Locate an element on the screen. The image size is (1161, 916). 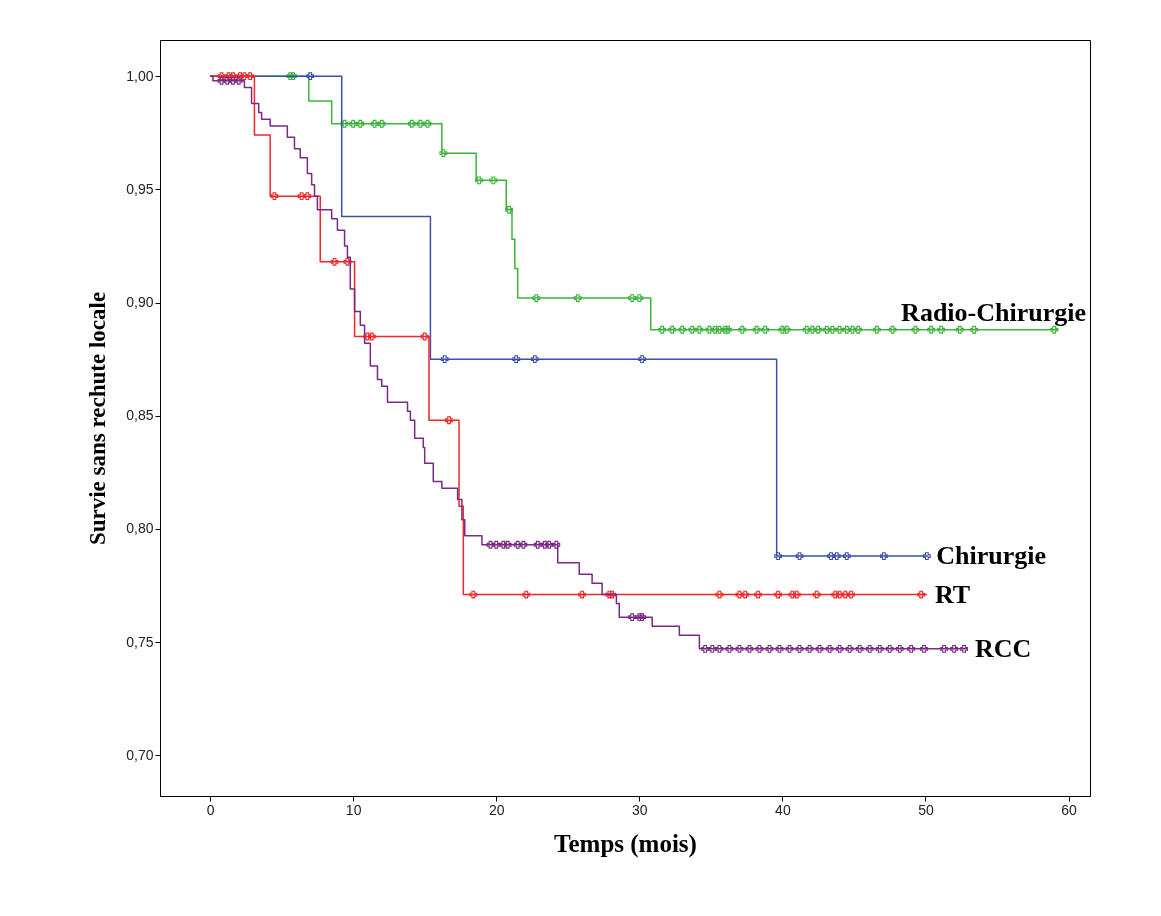
x-tick-label: 40 is located at coordinates (783, 809).